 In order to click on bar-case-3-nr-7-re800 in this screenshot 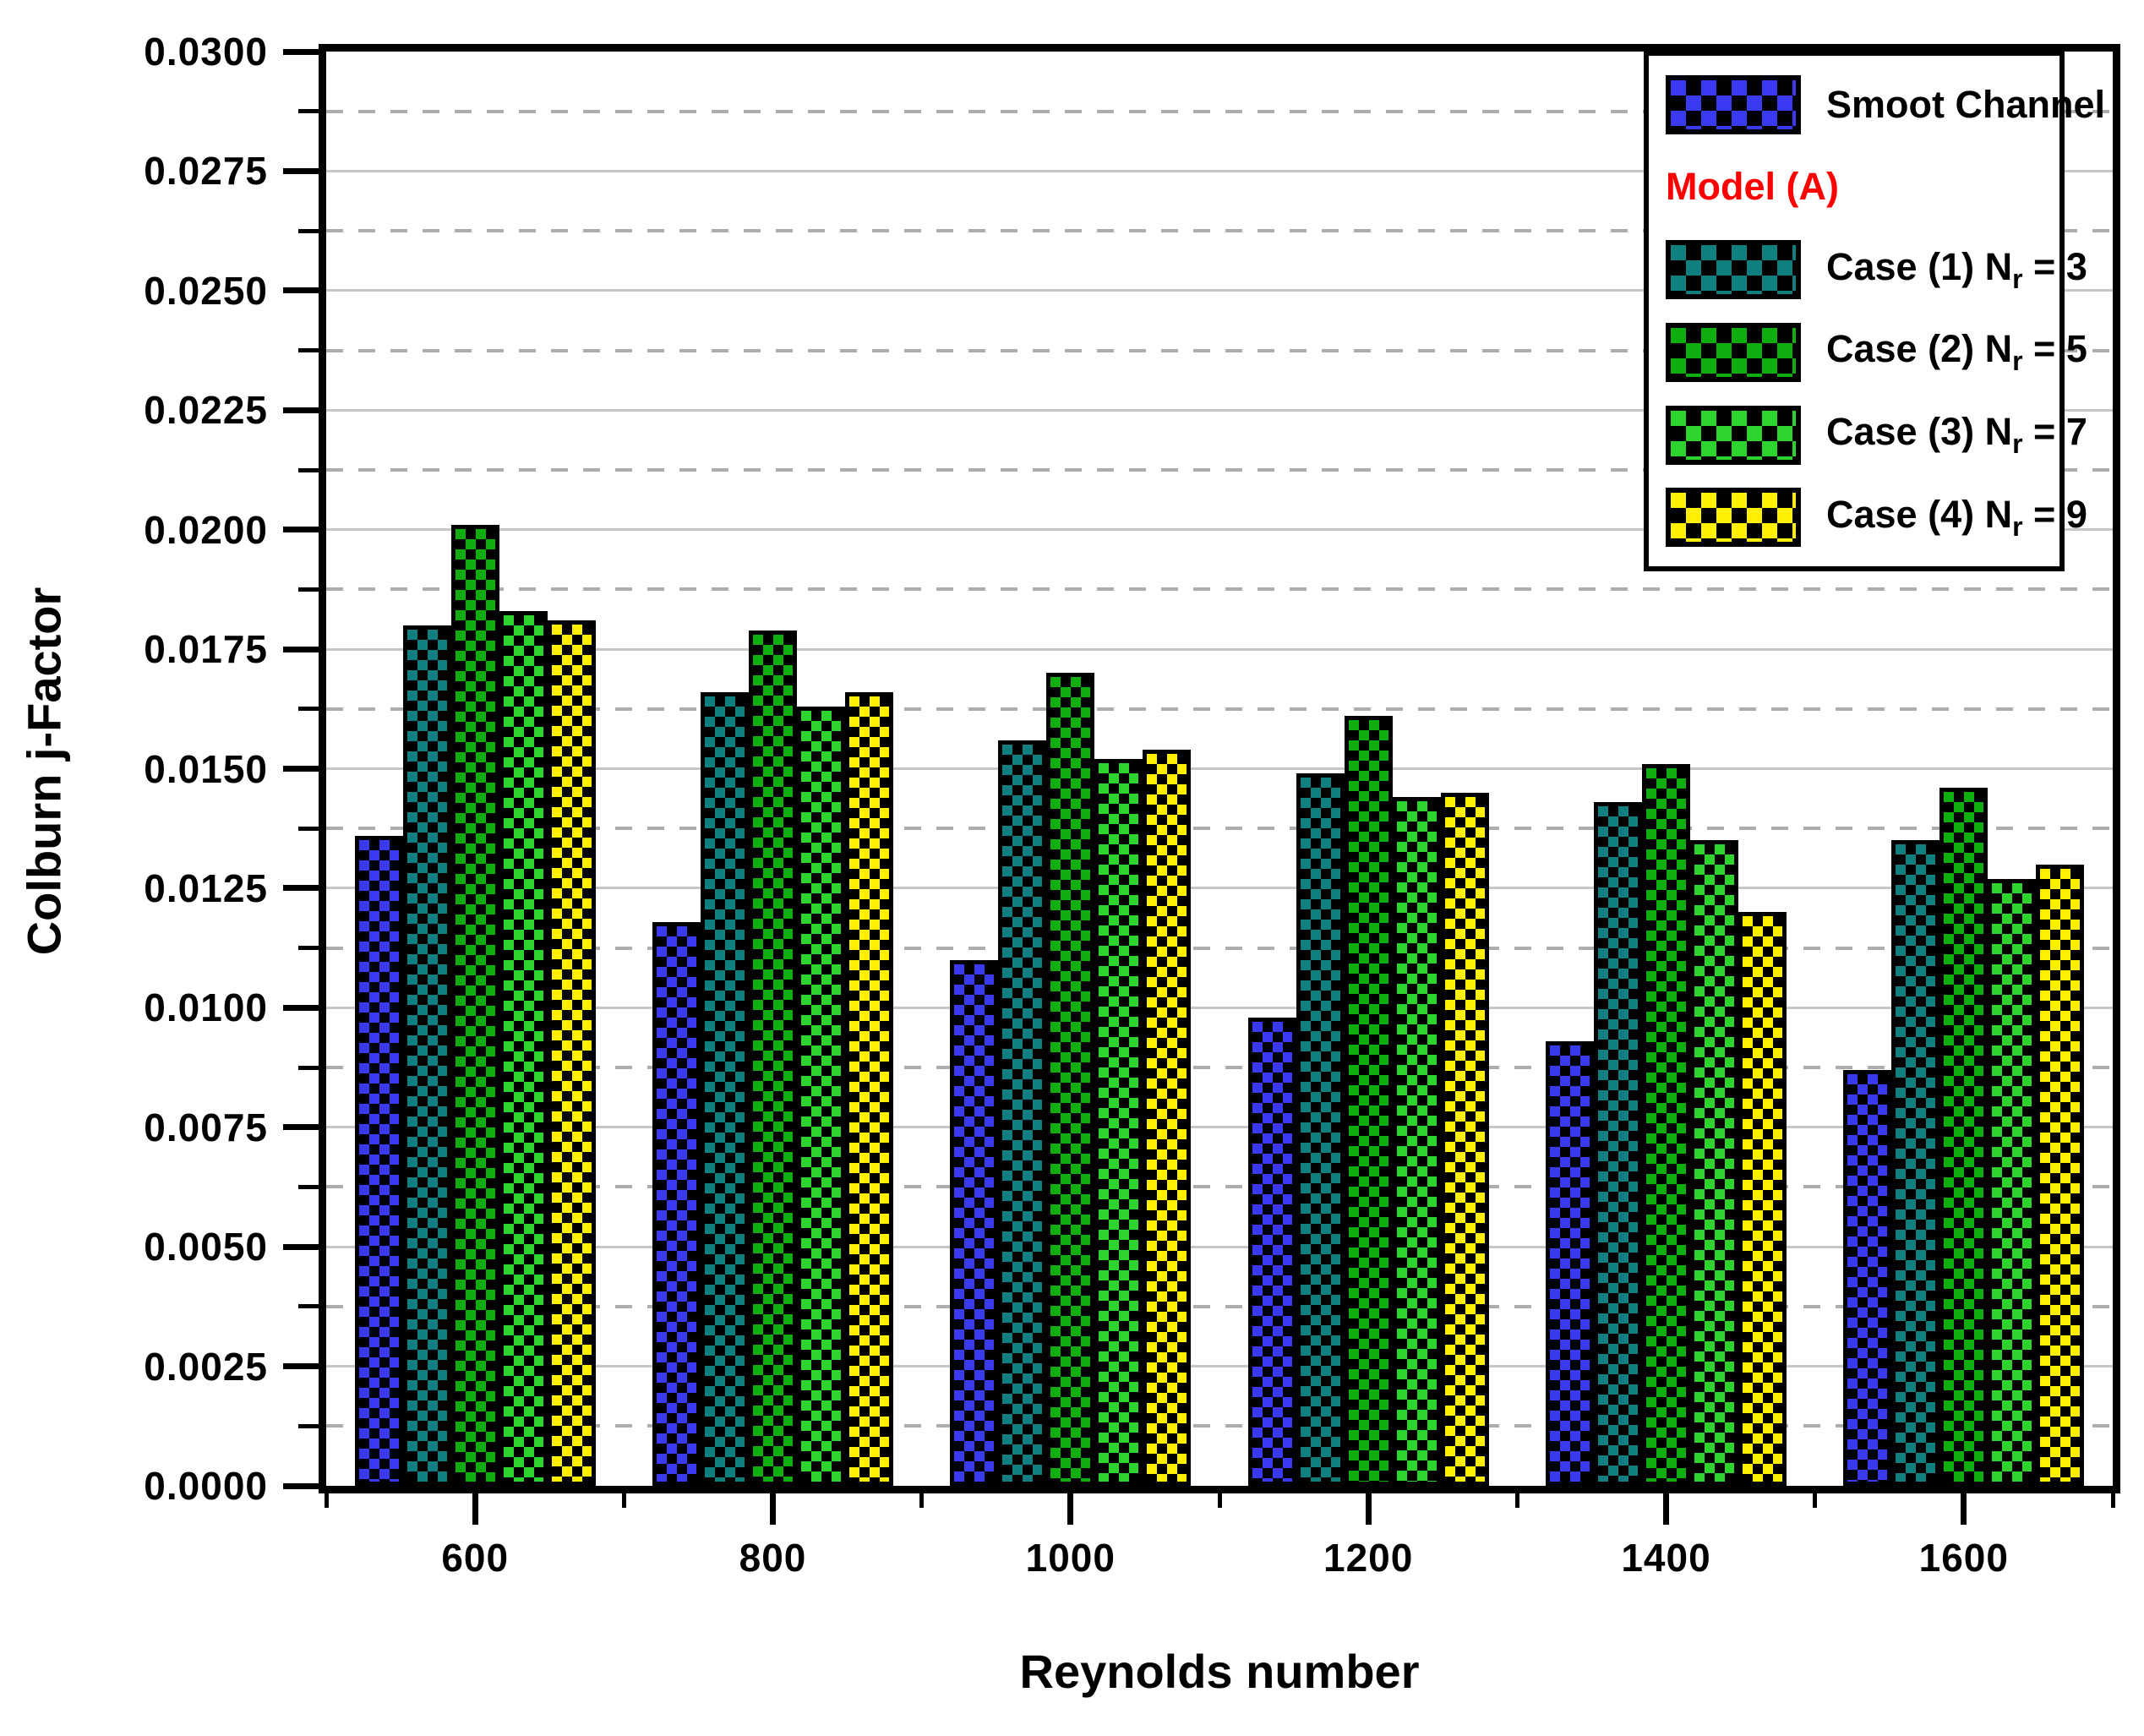, I will do `click(821, 1096)`.